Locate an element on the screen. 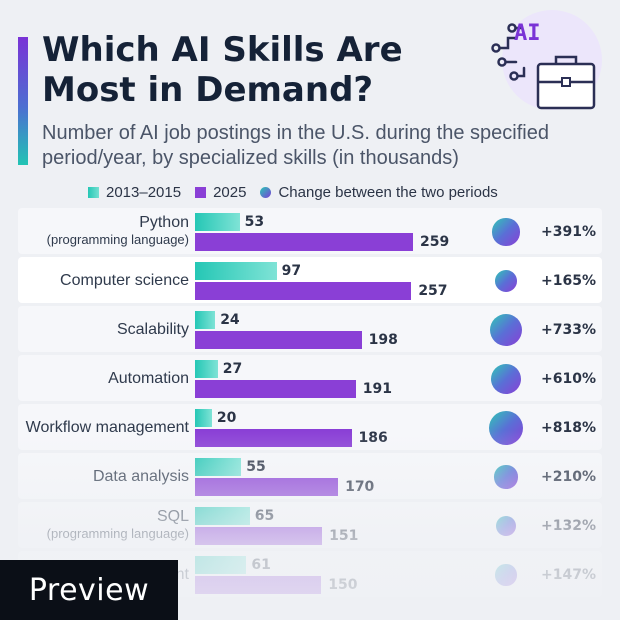 This screenshot has width=620, height=620. category-label-main: Computer science is located at coordinates (124, 280).